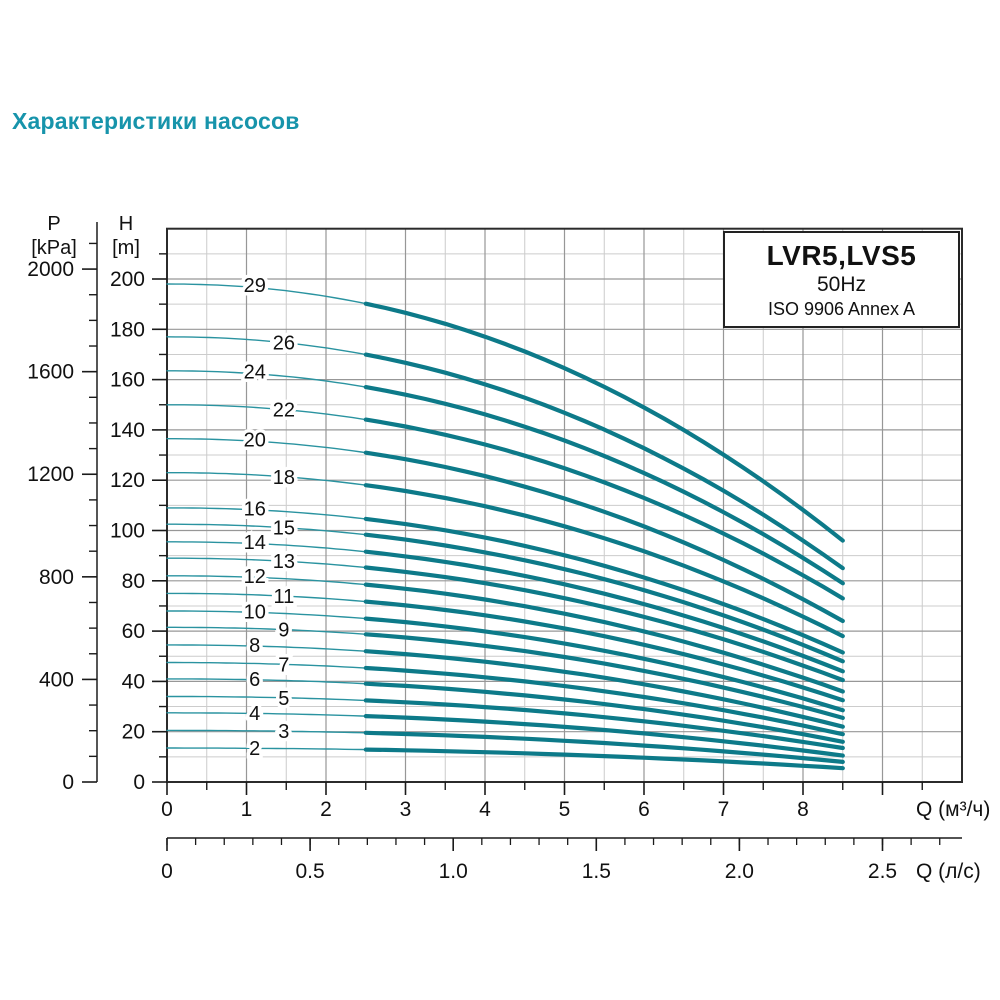 Image resolution: width=1000 pixels, height=1000 pixels. Describe the element at coordinates (254, 749) in the screenshot. I see `curve-label-2: 2` at that location.